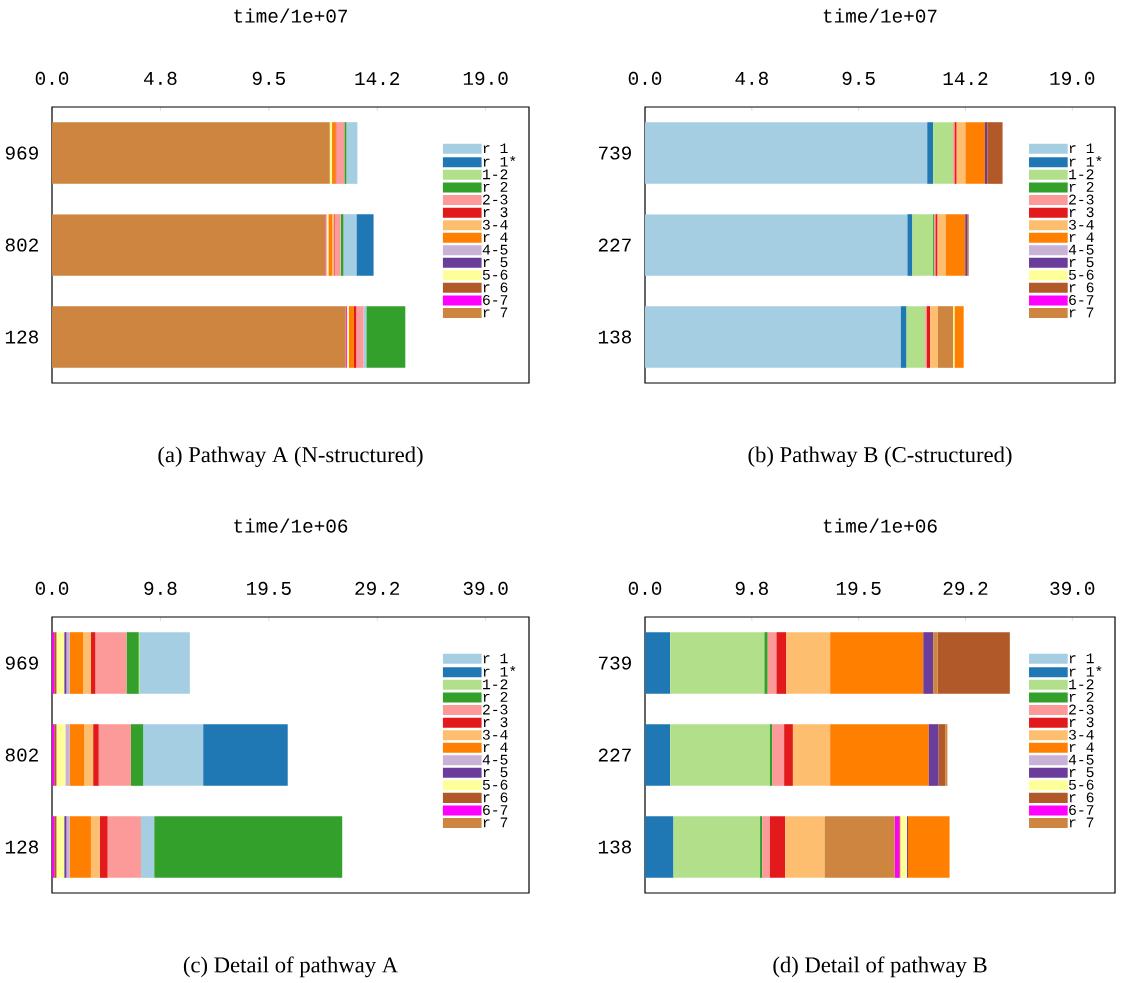 This screenshot has width=1122, height=983. What do you see at coordinates (499, 671) in the screenshot?
I see `legend-label: r 1*` at bounding box center [499, 671].